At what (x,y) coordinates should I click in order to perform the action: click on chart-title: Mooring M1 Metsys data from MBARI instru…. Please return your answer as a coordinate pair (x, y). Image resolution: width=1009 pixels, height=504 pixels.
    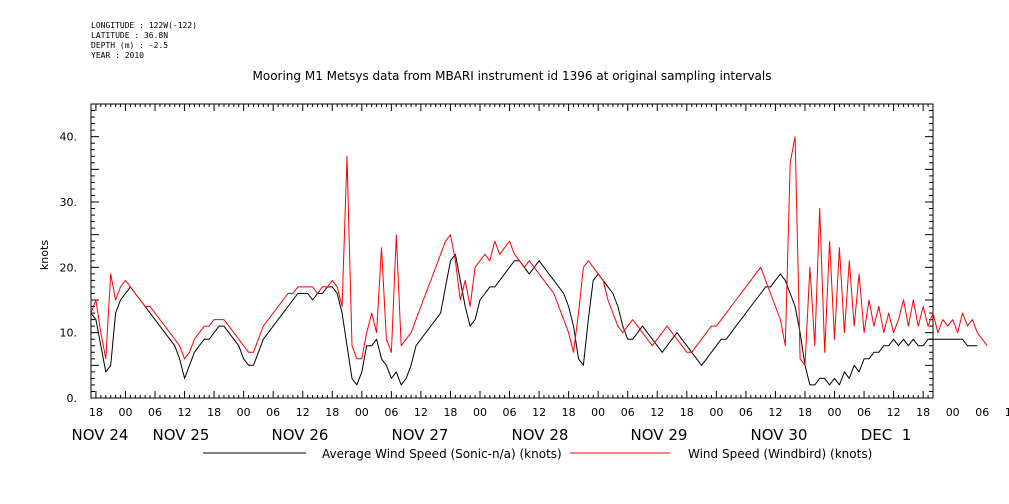
    Looking at the image, I should click on (512, 76).